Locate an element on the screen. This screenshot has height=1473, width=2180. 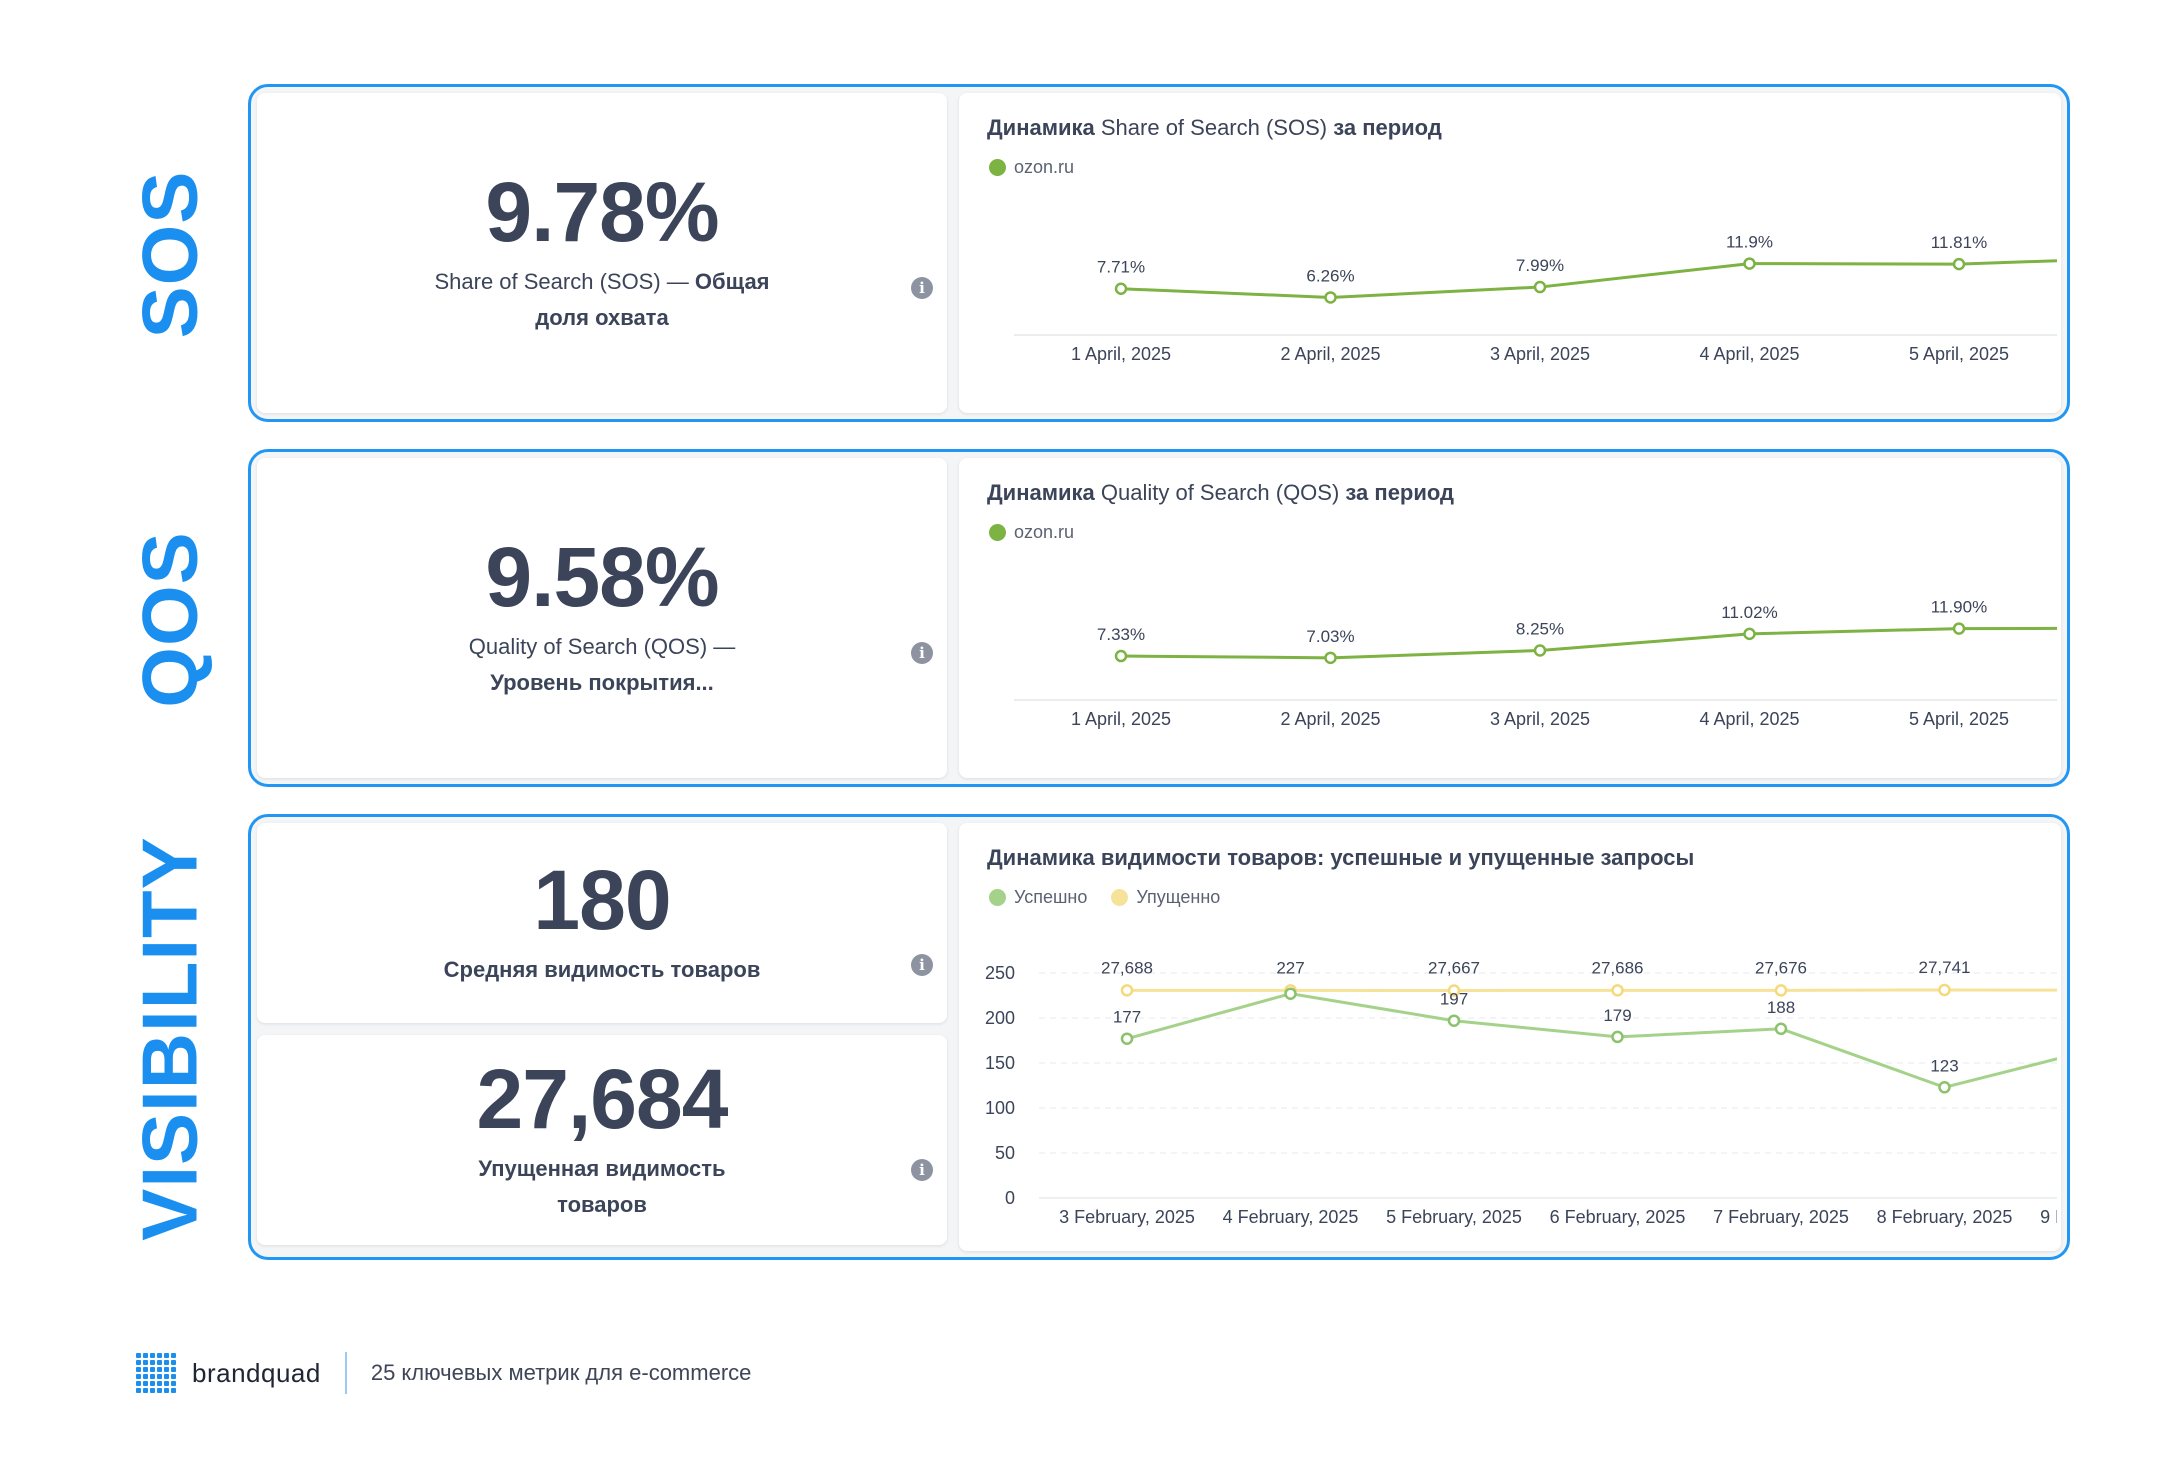
data-label: 6.26% is located at coordinates (1330, 275).